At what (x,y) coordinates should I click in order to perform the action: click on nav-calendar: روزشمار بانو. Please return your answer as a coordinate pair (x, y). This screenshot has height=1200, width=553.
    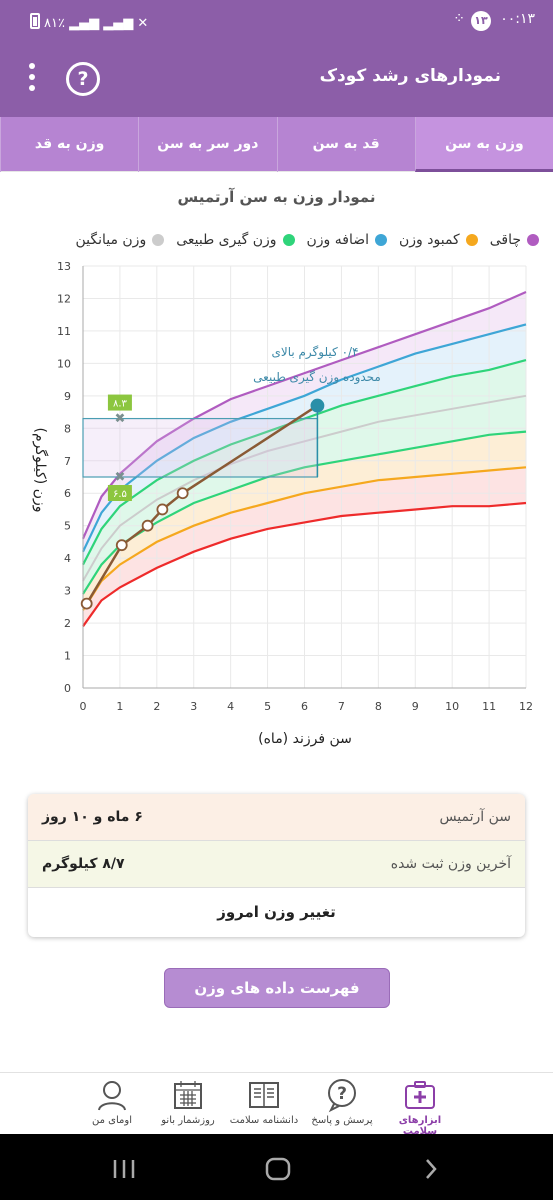
    Looking at the image, I should click on (188, 1101).